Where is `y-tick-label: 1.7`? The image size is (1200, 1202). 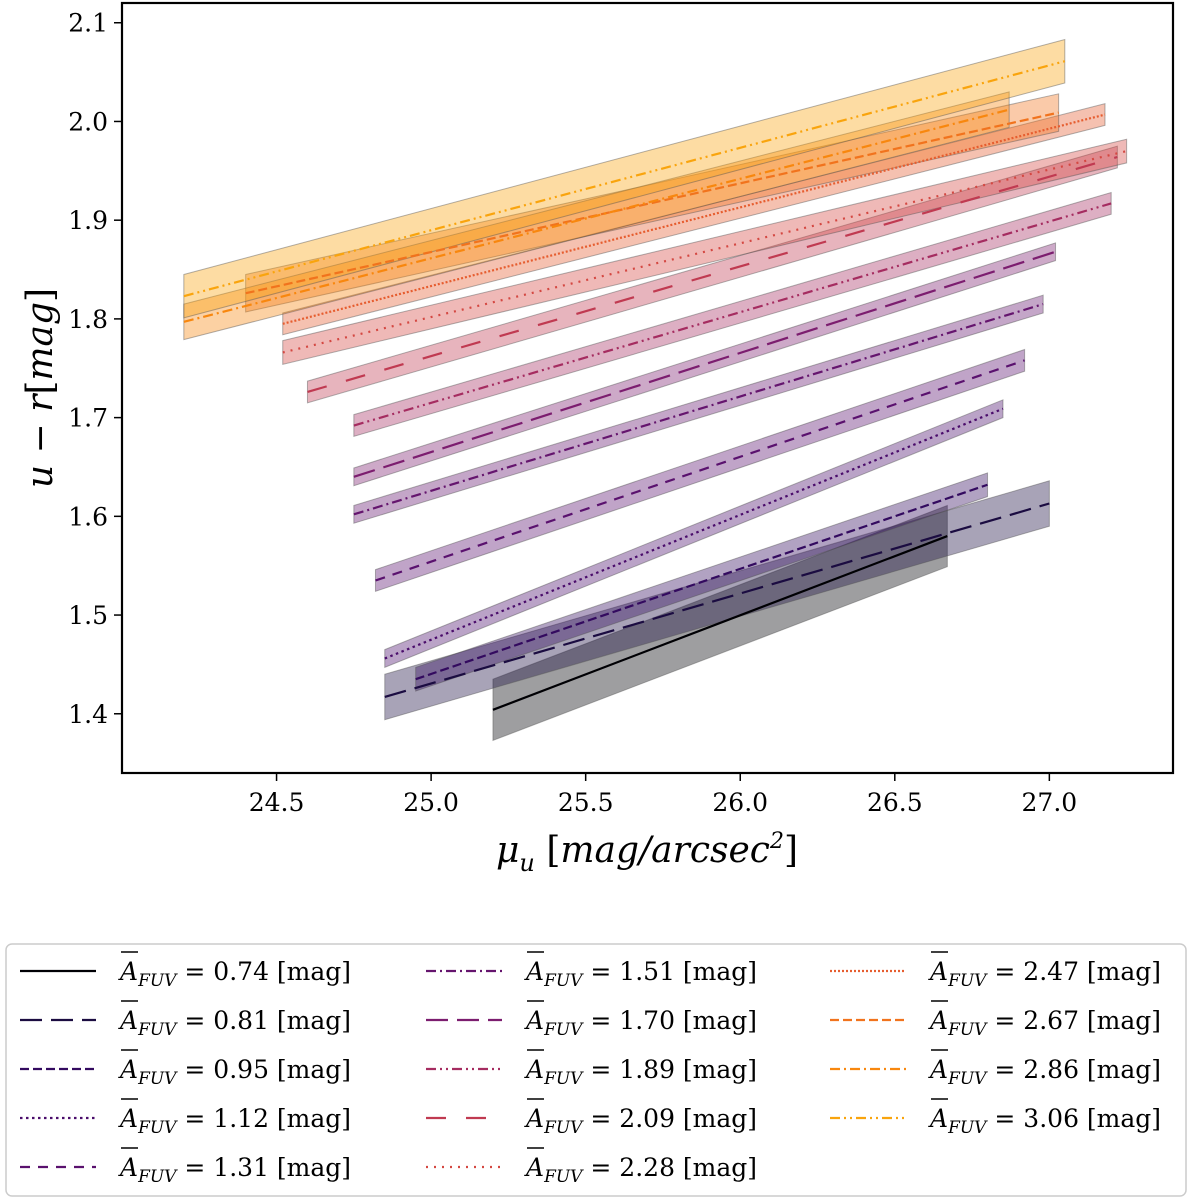
y-tick-label: 1.7 is located at coordinates (88, 418).